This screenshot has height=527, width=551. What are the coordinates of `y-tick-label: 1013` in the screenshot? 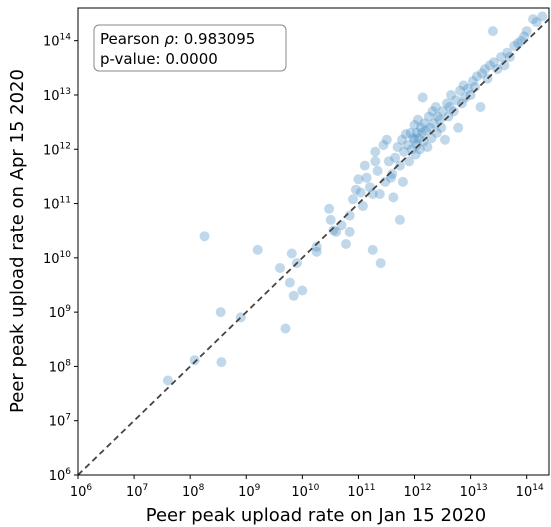 It's located at (57, 95).